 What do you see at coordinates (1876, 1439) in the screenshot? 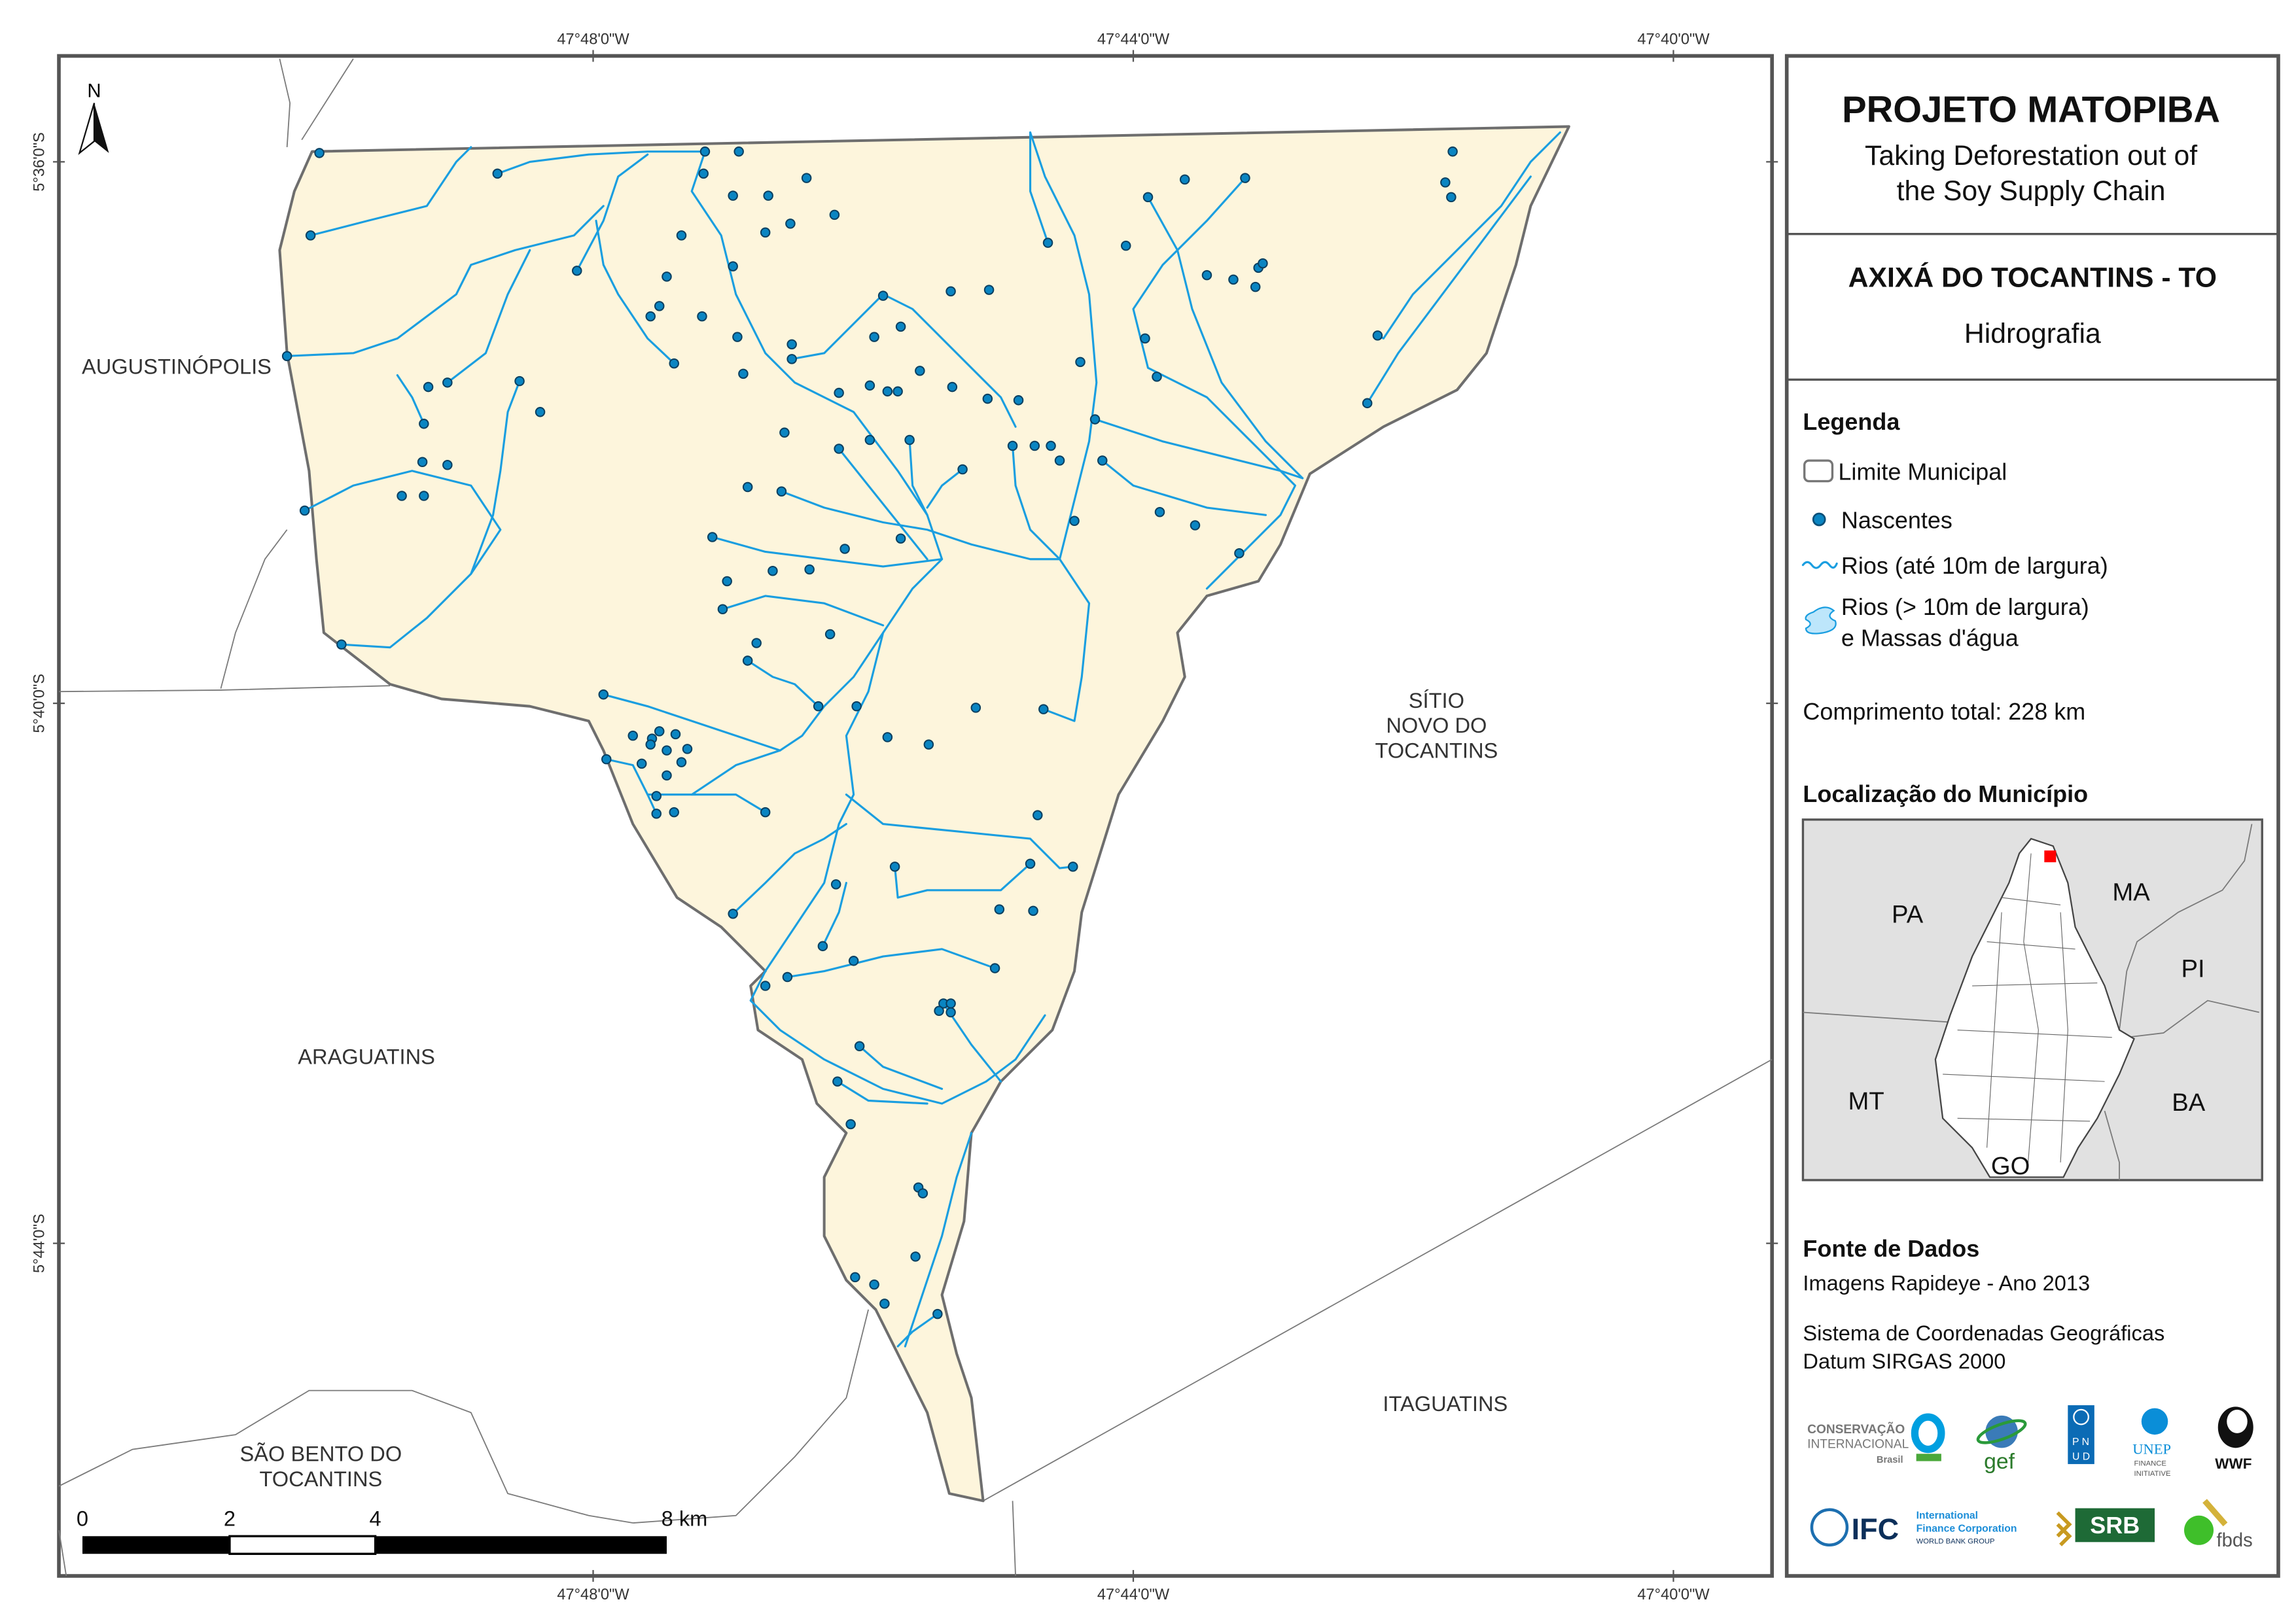
I see `conservacao-internacional-logo: CONSERVAÇÃO INTERNACIONAL Brasil` at bounding box center [1876, 1439].